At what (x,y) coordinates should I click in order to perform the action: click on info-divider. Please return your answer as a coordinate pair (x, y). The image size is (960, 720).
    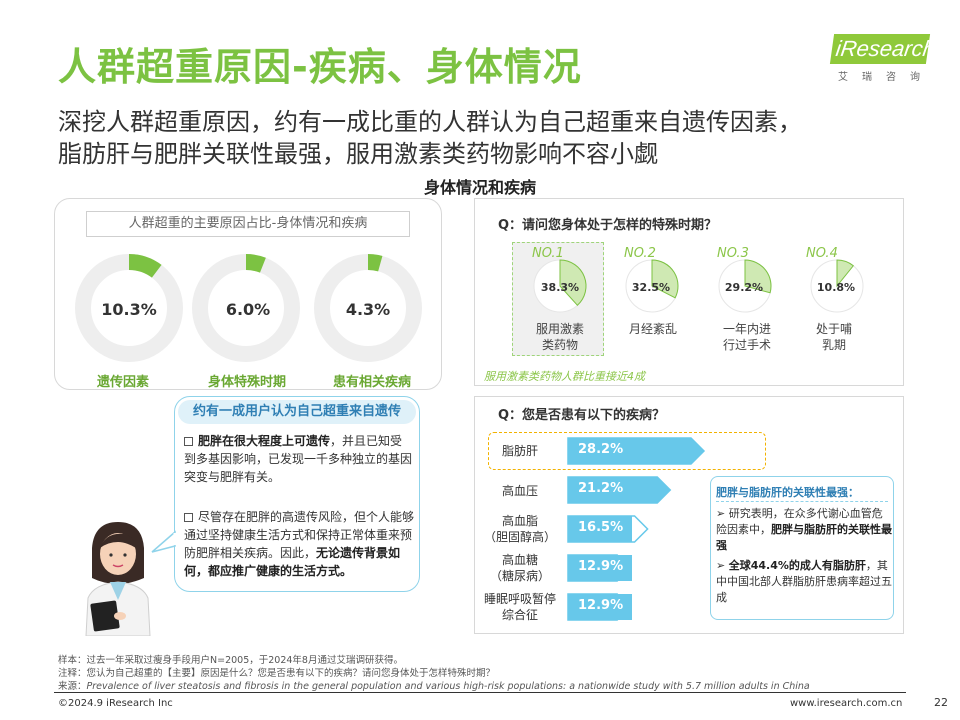
    Looking at the image, I should click on (802, 501).